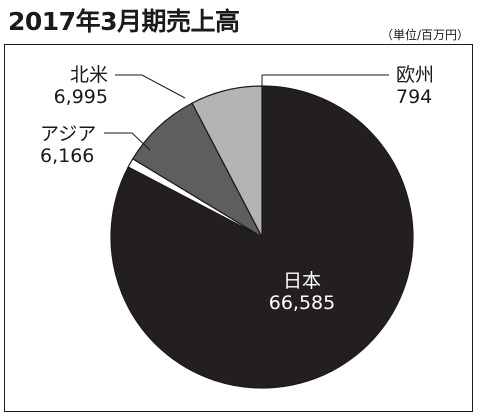 Image resolution: width=481 pixels, height=419 pixels. Describe the element at coordinates (325, 84) in the screenshot. I see `leader-line-europe` at that location.